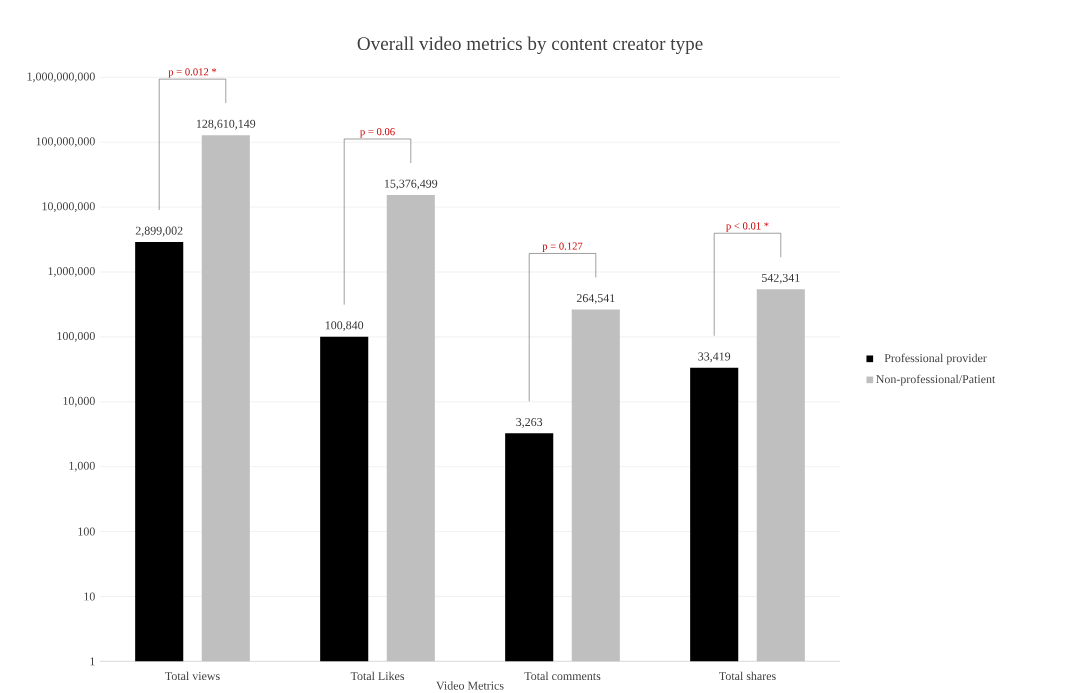 The width and height of the screenshot is (1072, 693). What do you see at coordinates (68, 207) in the screenshot?
I see `y-tick-label: 10,000,000` at bounding box center [68, 207].